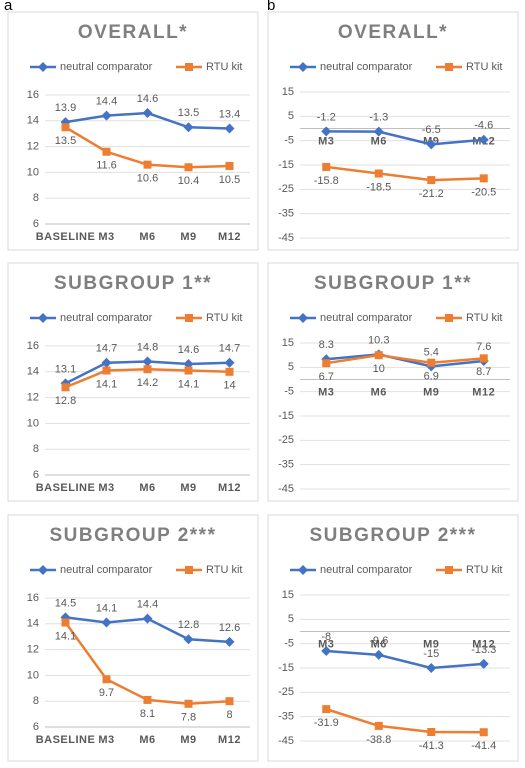 Image resolution: width=525 pixels, height=768 pixels. I want to click on data-label: 14.4, so click(147, 605).